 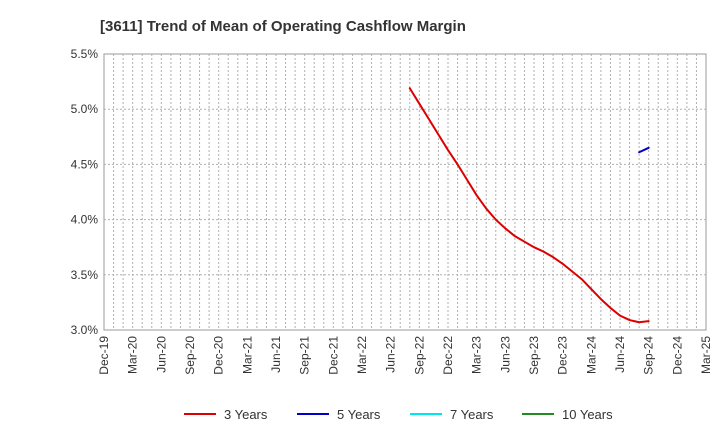 I want to click on x-tick-label: Sep-23, so click(x=534, y=355).